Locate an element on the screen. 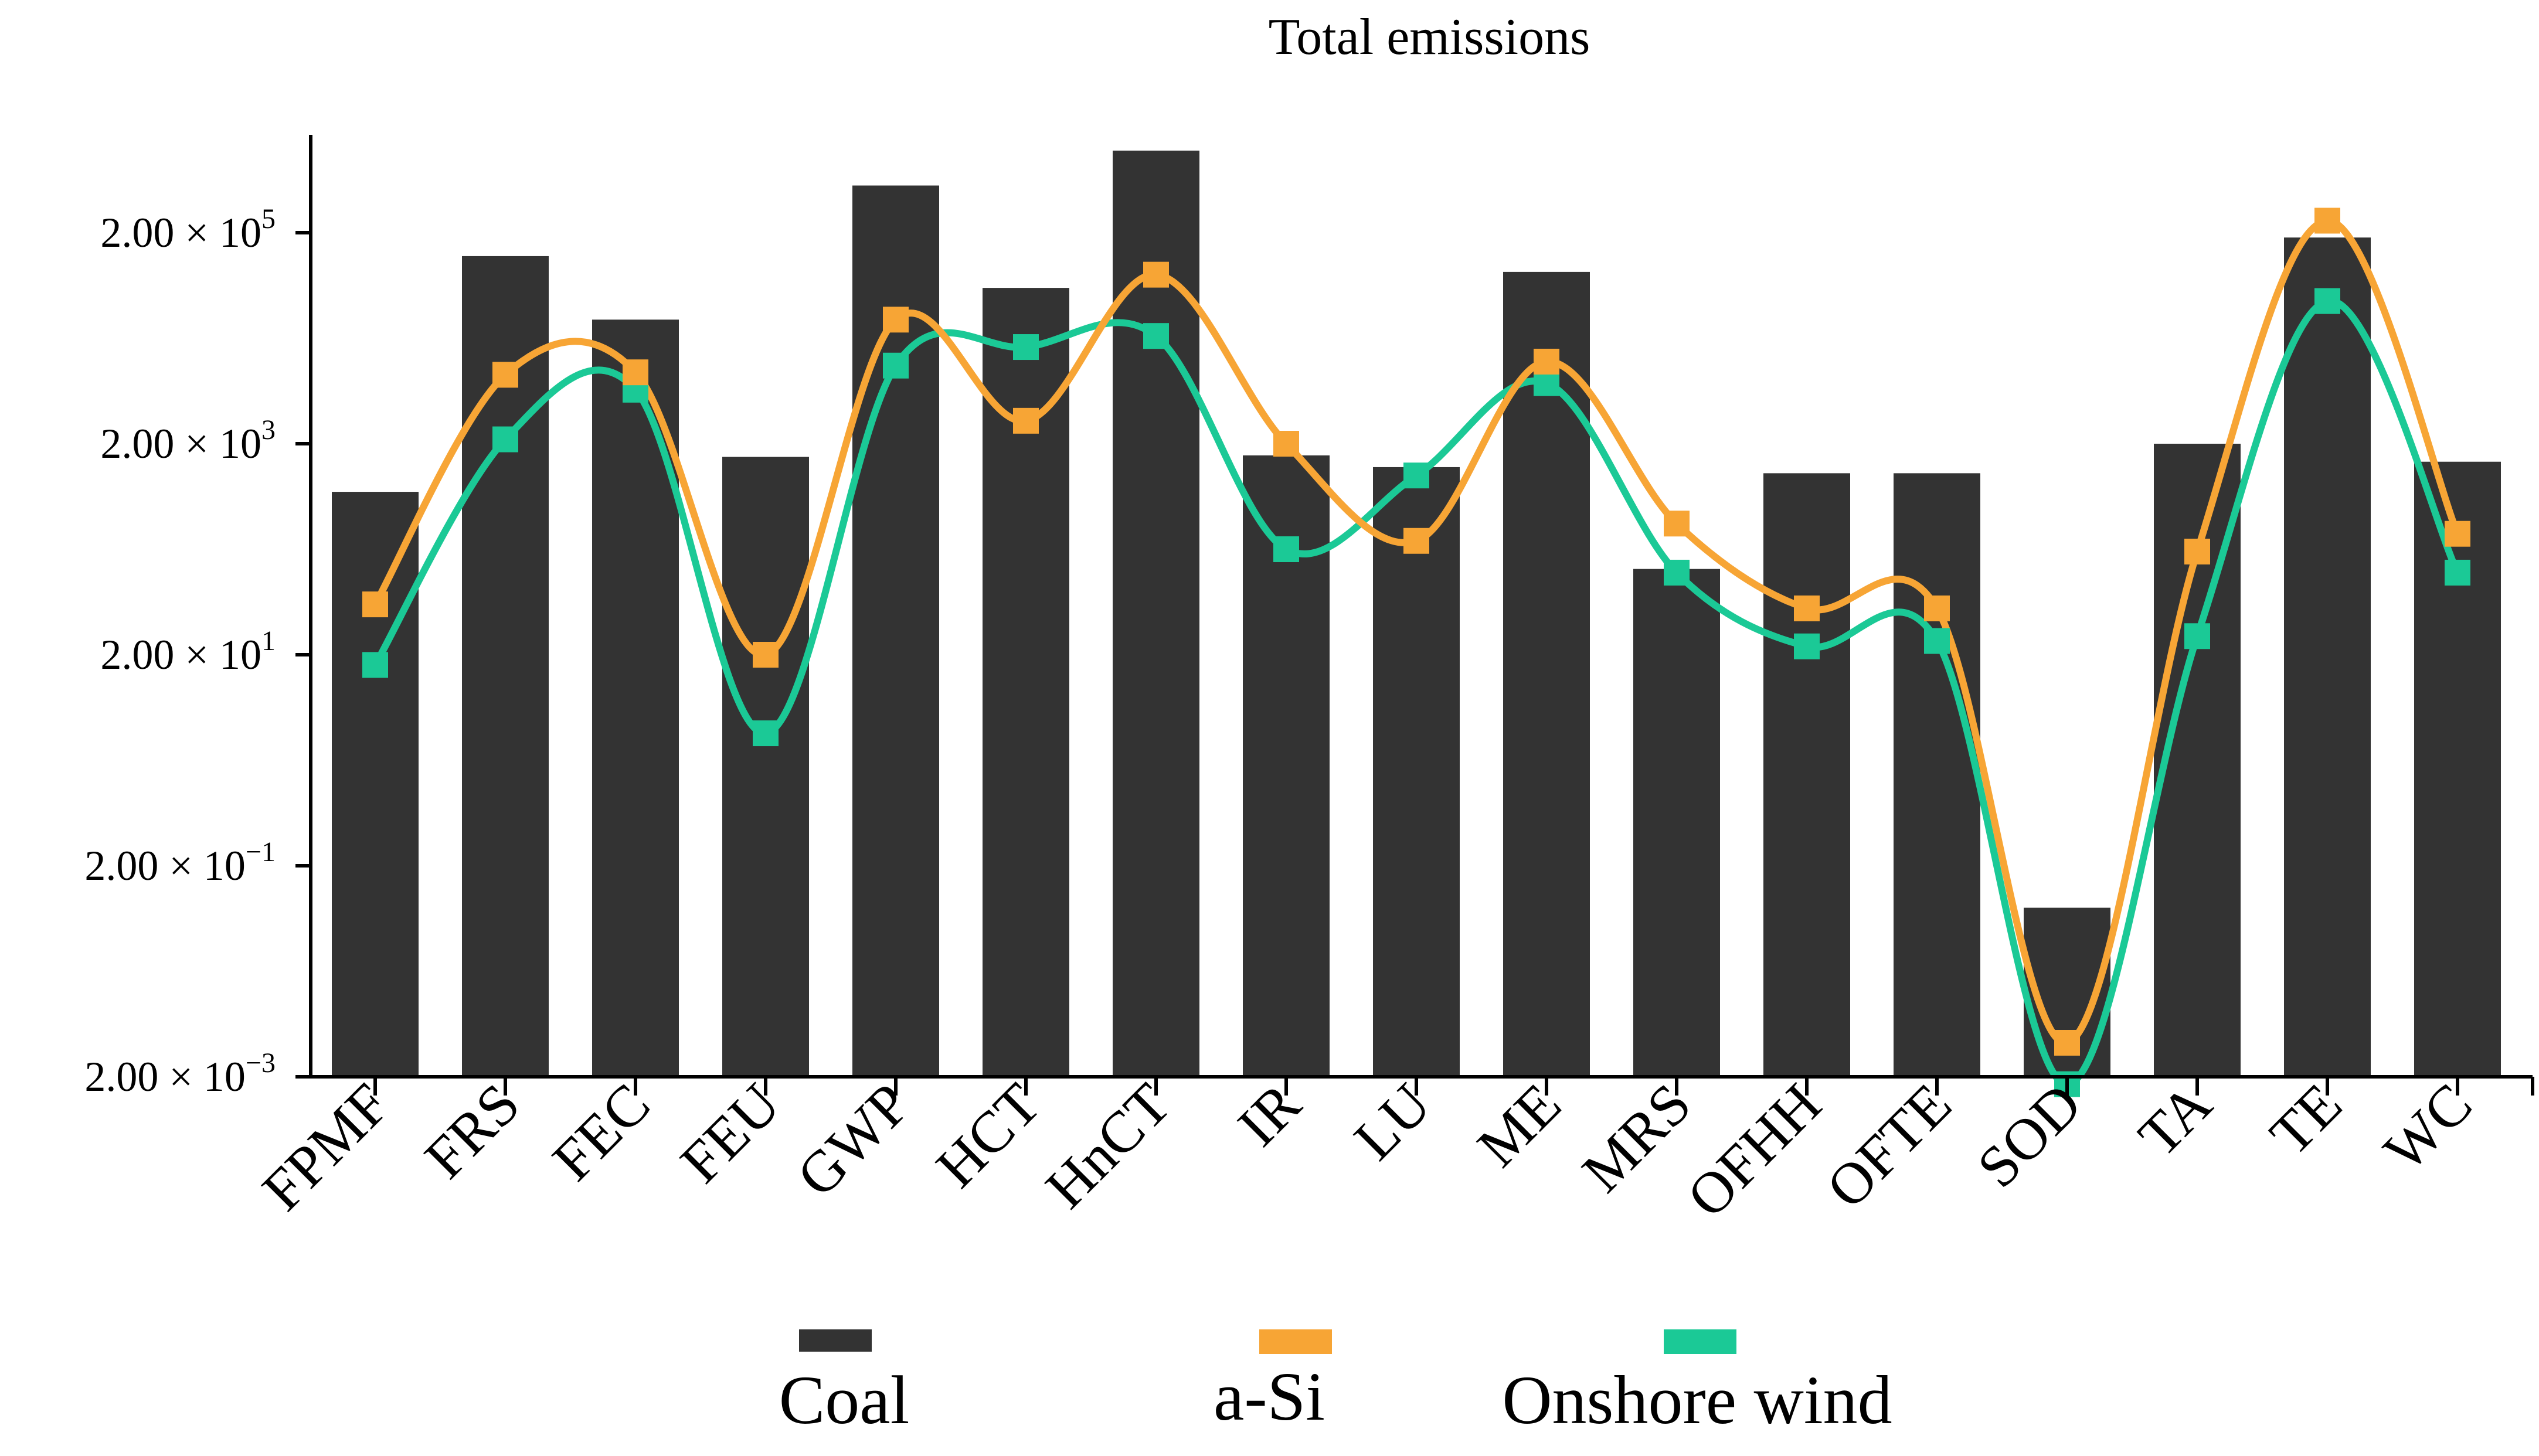 The width and height of the screenshot is (2539, 1456). x-tick-label-ofhh: OFHH is located at coordinates (1754, 1150).